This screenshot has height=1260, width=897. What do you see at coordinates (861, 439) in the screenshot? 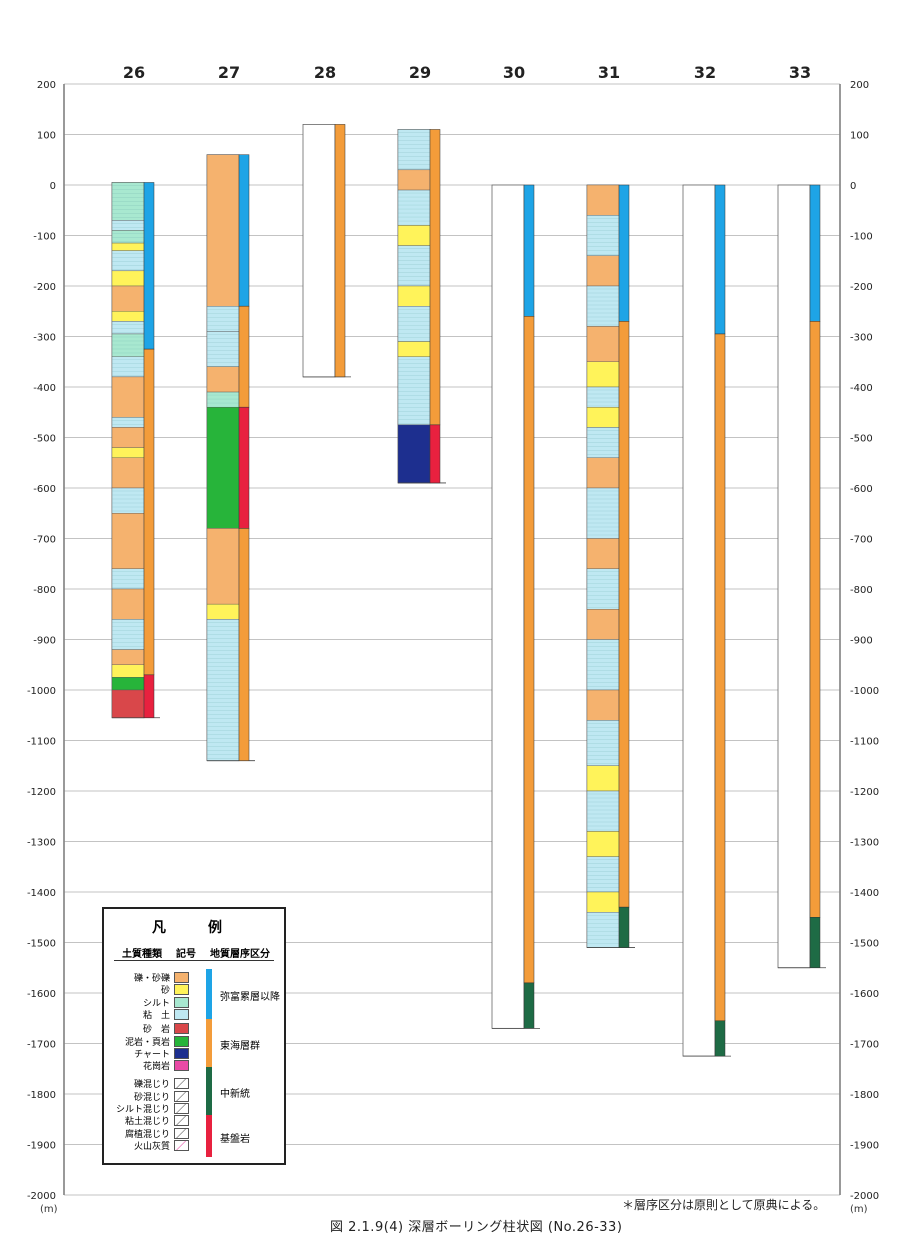
I see `tick-label-right: -500` at bounding box center [861, 439].